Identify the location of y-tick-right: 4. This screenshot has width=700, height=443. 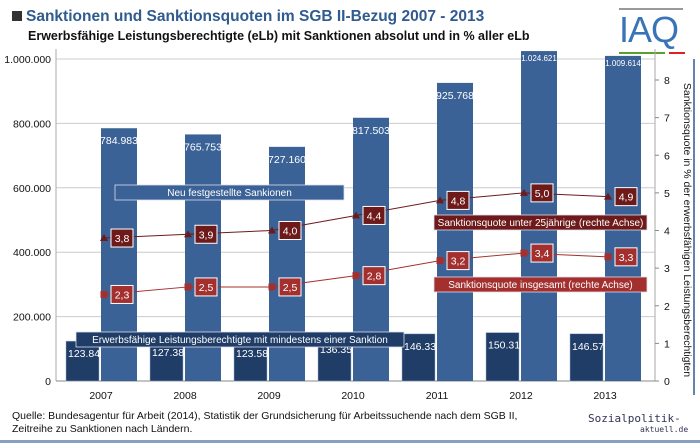
(667, 232).